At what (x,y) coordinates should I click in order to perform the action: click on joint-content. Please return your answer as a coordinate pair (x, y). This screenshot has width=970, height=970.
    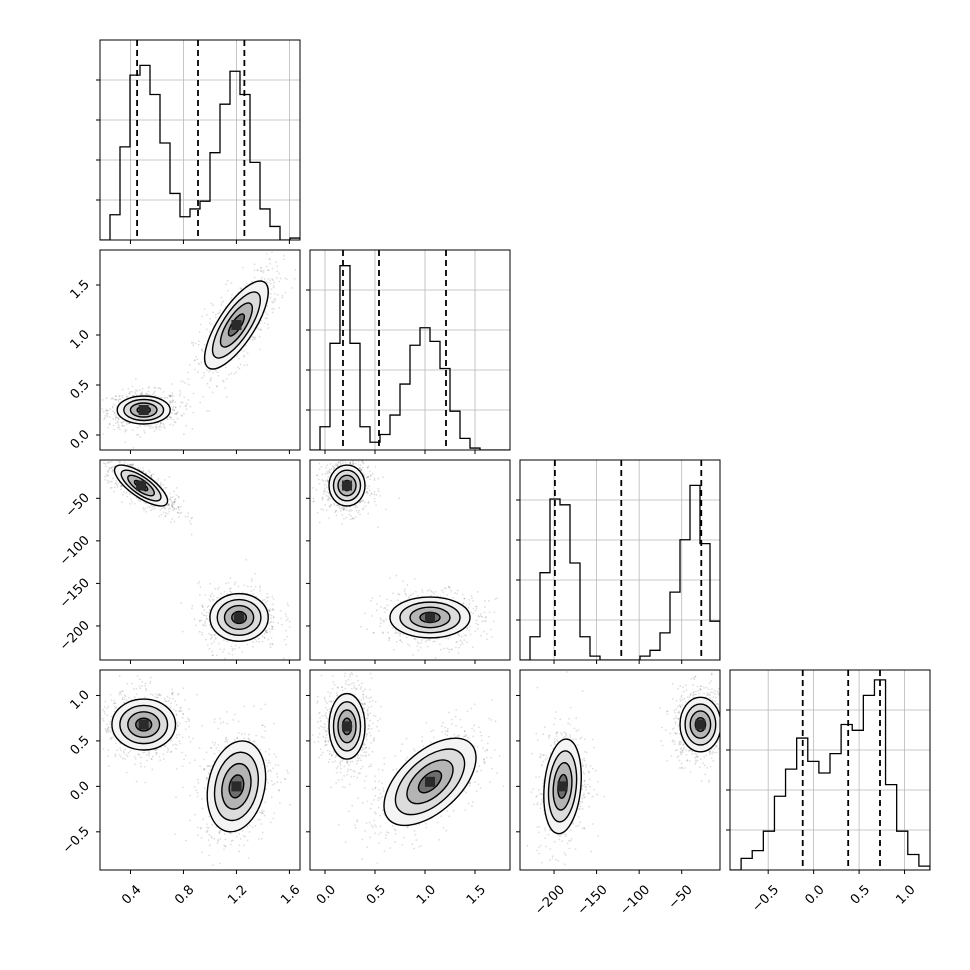
    Looking at the image, I should click on (186, 563).